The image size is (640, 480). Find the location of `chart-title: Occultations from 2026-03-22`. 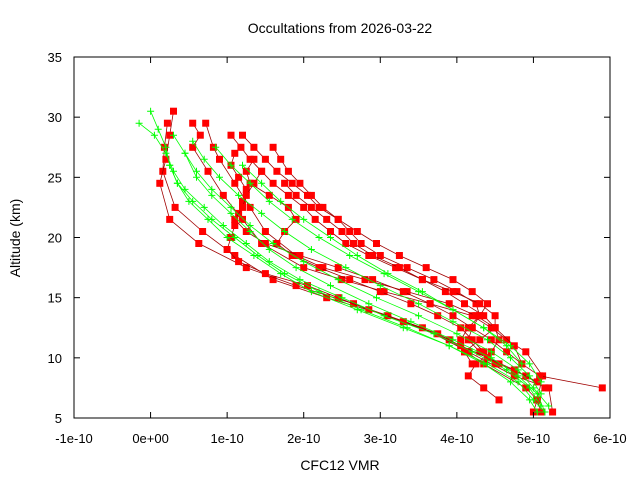

chart-title: Occultations from 2026-03-22 is located at coordinates (340, 28).